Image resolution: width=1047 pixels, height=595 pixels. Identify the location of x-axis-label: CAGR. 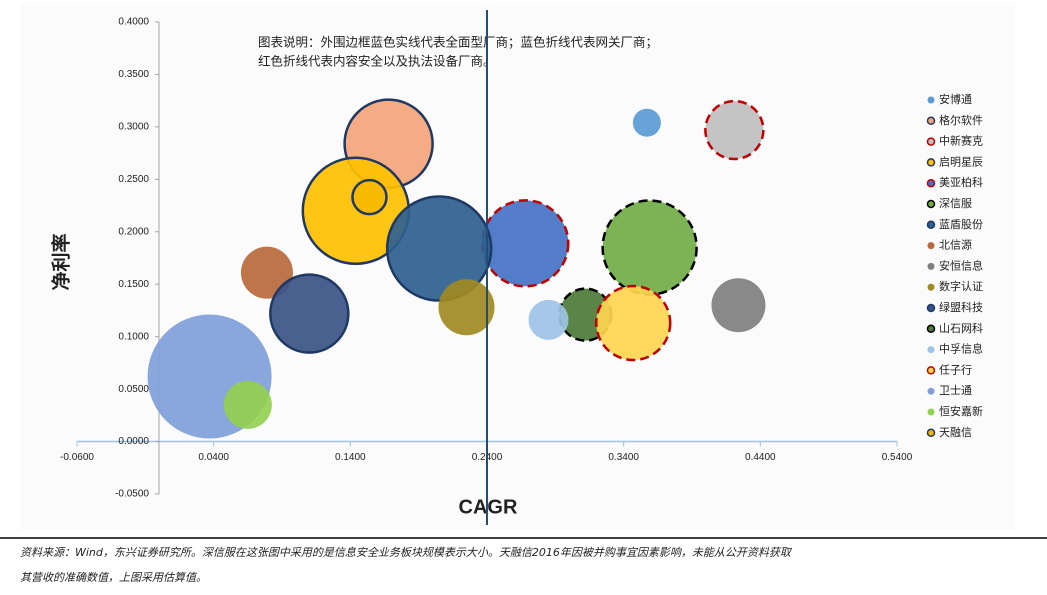
(488, 507).